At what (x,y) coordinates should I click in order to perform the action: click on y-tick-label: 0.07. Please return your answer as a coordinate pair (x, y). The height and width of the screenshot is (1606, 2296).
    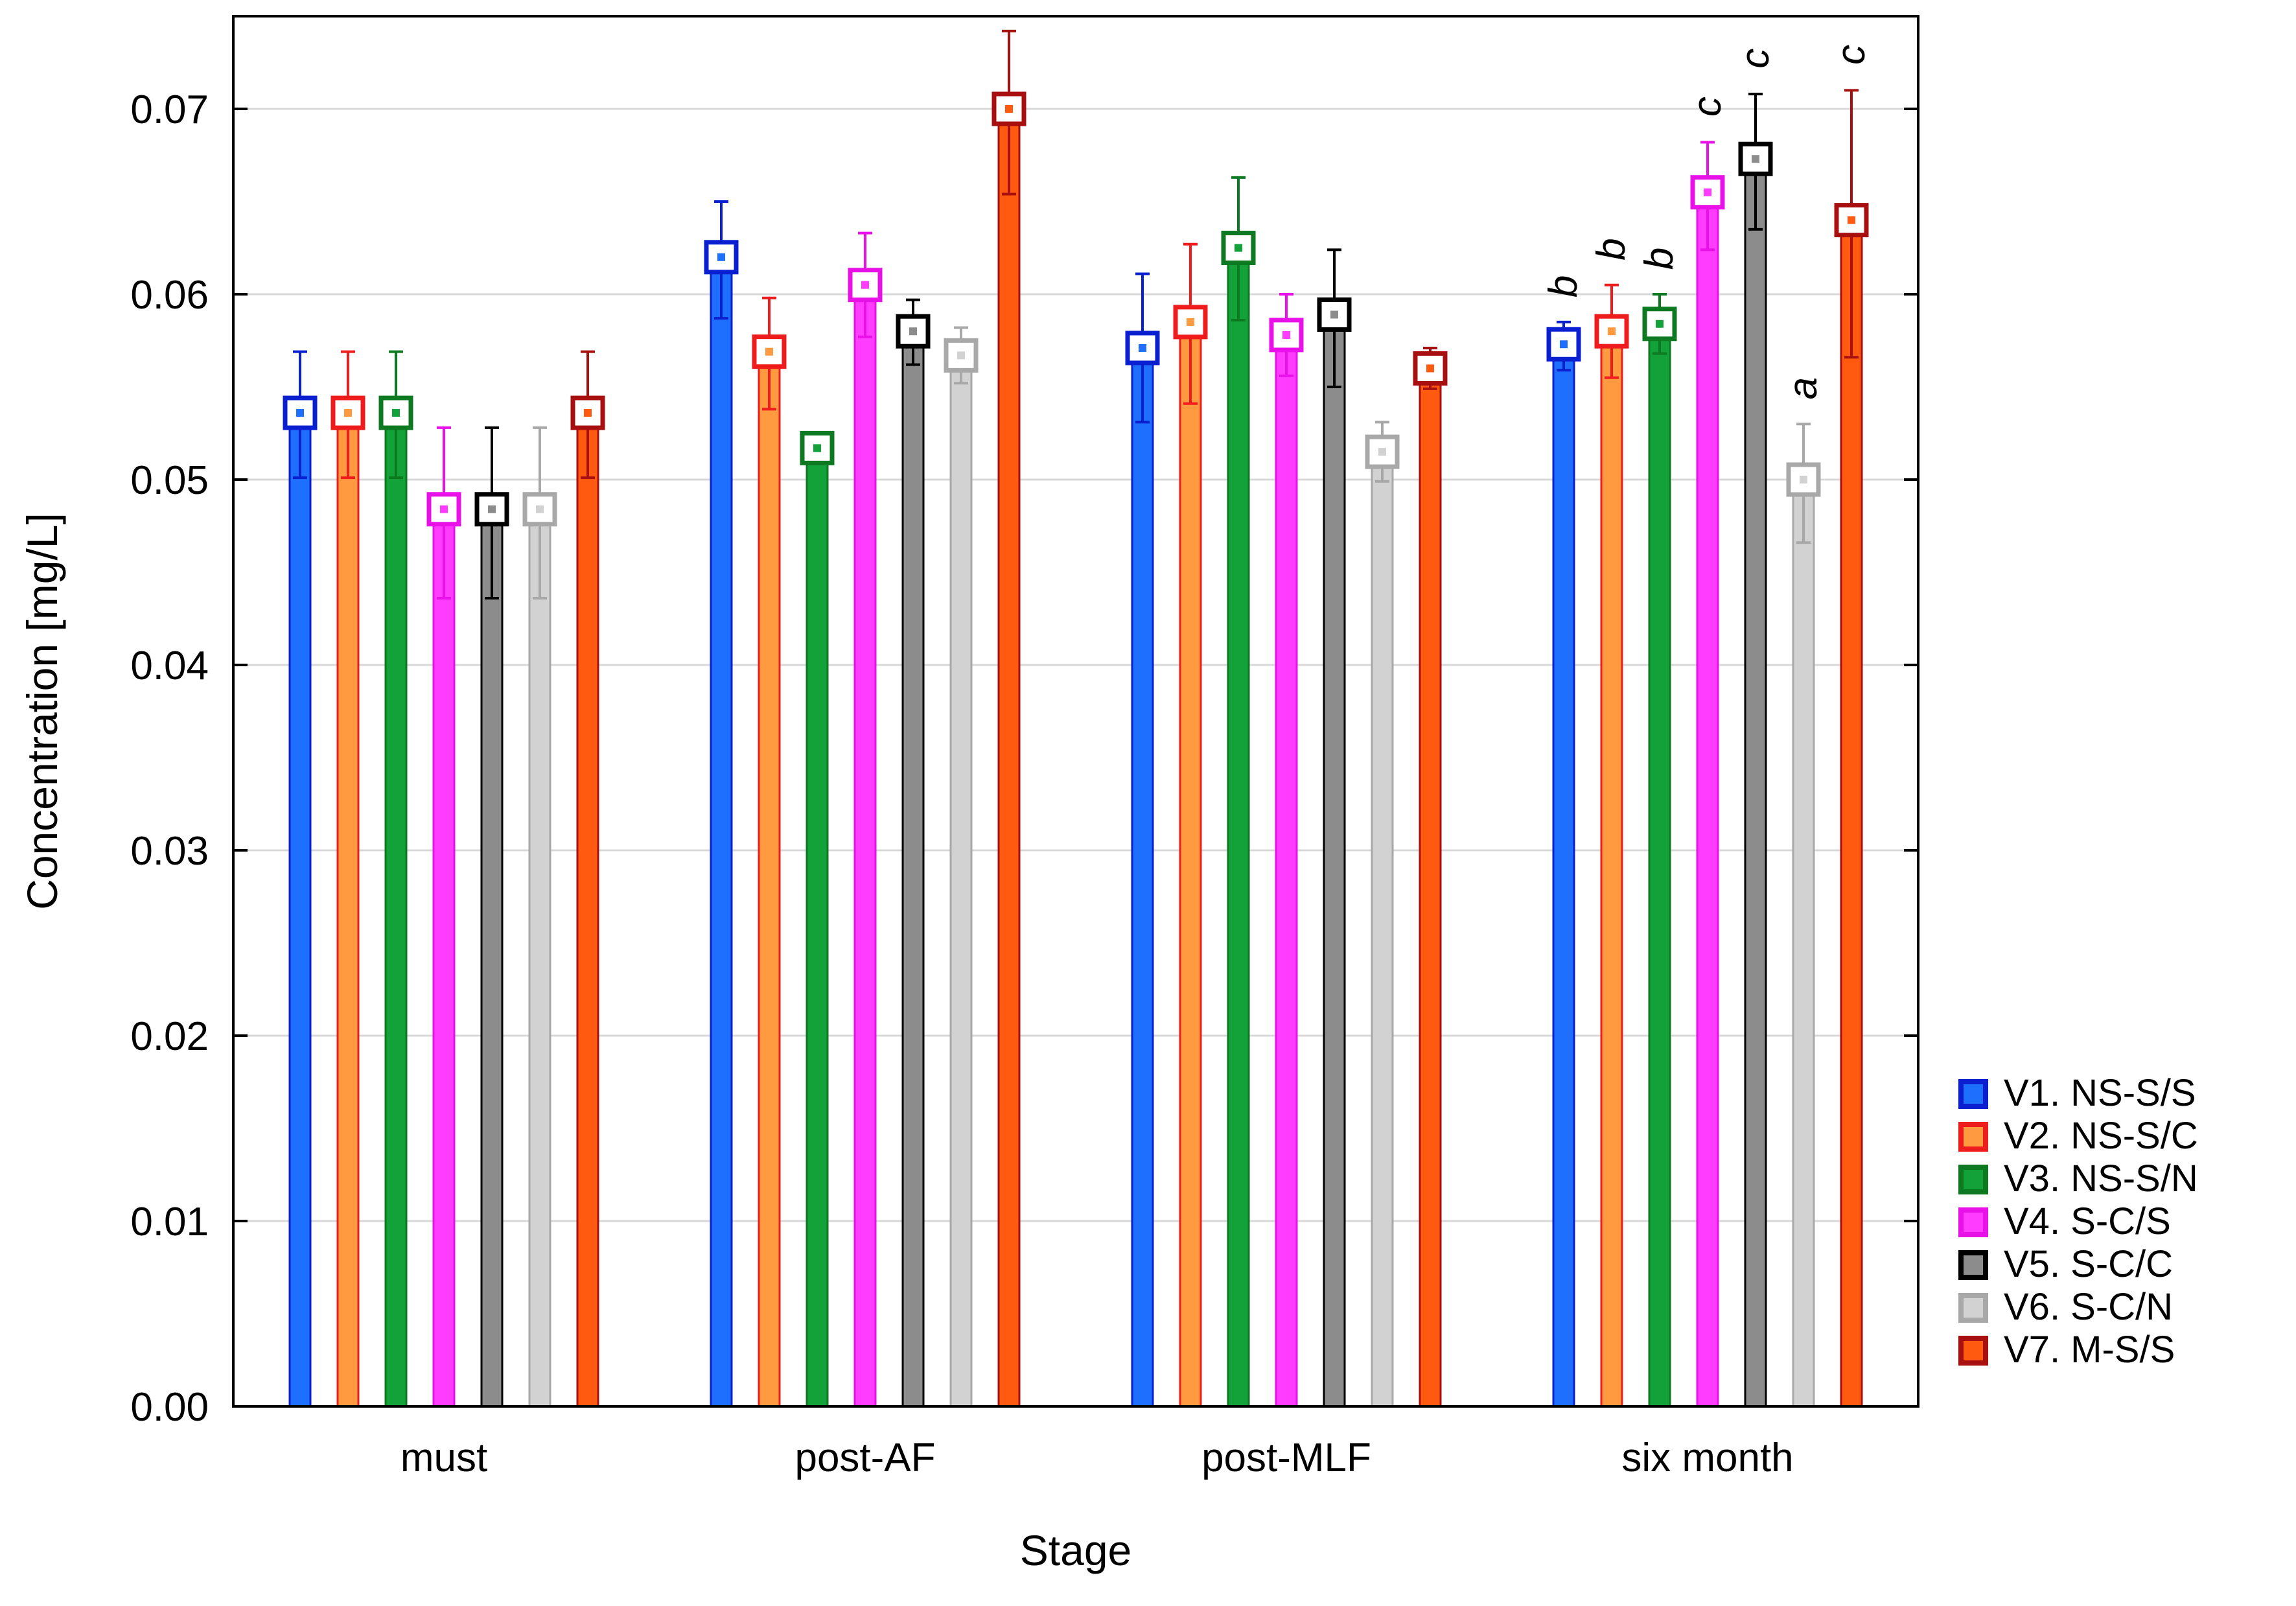
    Looking at the image, I should click on (169, 109).